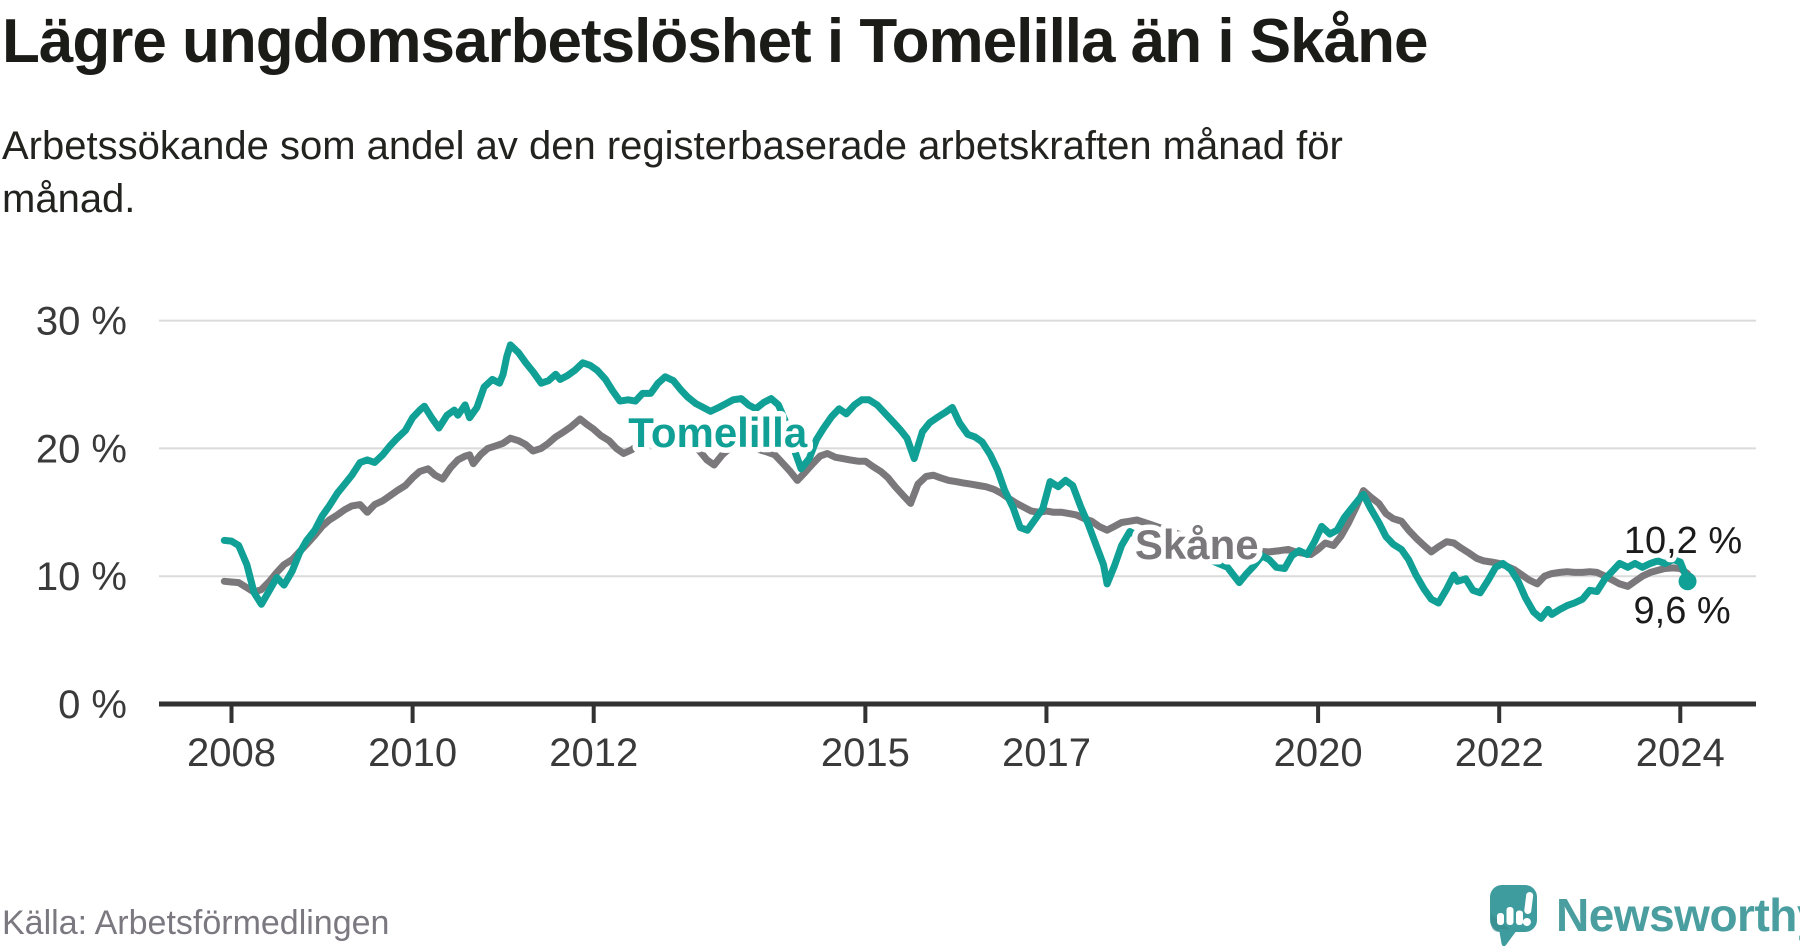 Image resolution: width=1800 pixels, height=948 pixels. I want to click on x-tick-label-2010: 2010, so click(412, 753).